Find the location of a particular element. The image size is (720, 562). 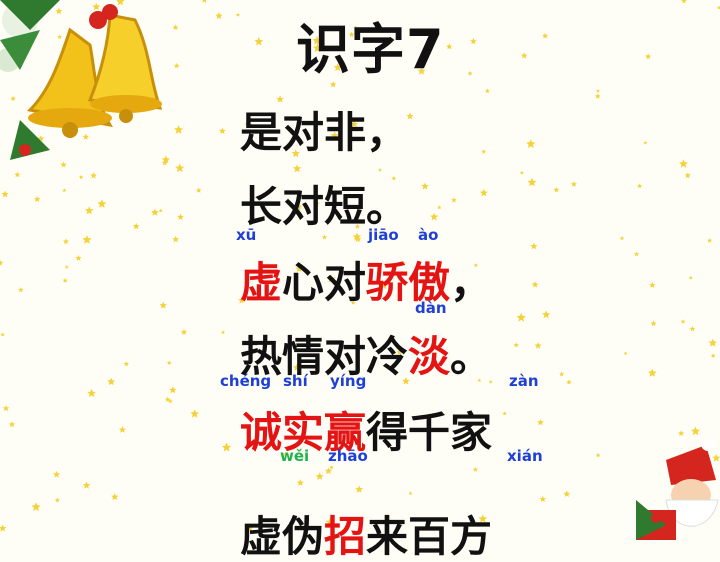

verse-line-5: 诚实赢得千家 is located at coordinates (366, 433).